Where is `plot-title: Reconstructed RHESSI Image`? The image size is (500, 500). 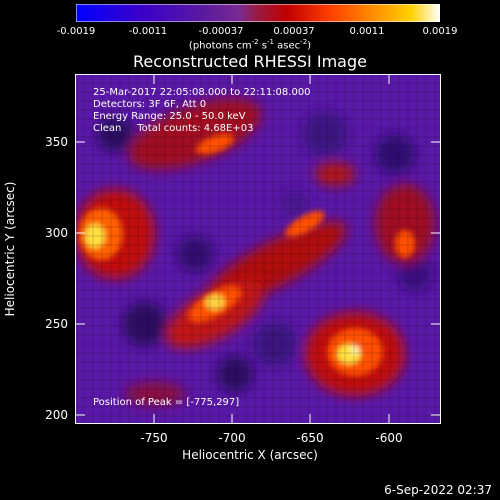
plot-title: Reconstructed RHESSI Image is located at coordinates (250, 61).